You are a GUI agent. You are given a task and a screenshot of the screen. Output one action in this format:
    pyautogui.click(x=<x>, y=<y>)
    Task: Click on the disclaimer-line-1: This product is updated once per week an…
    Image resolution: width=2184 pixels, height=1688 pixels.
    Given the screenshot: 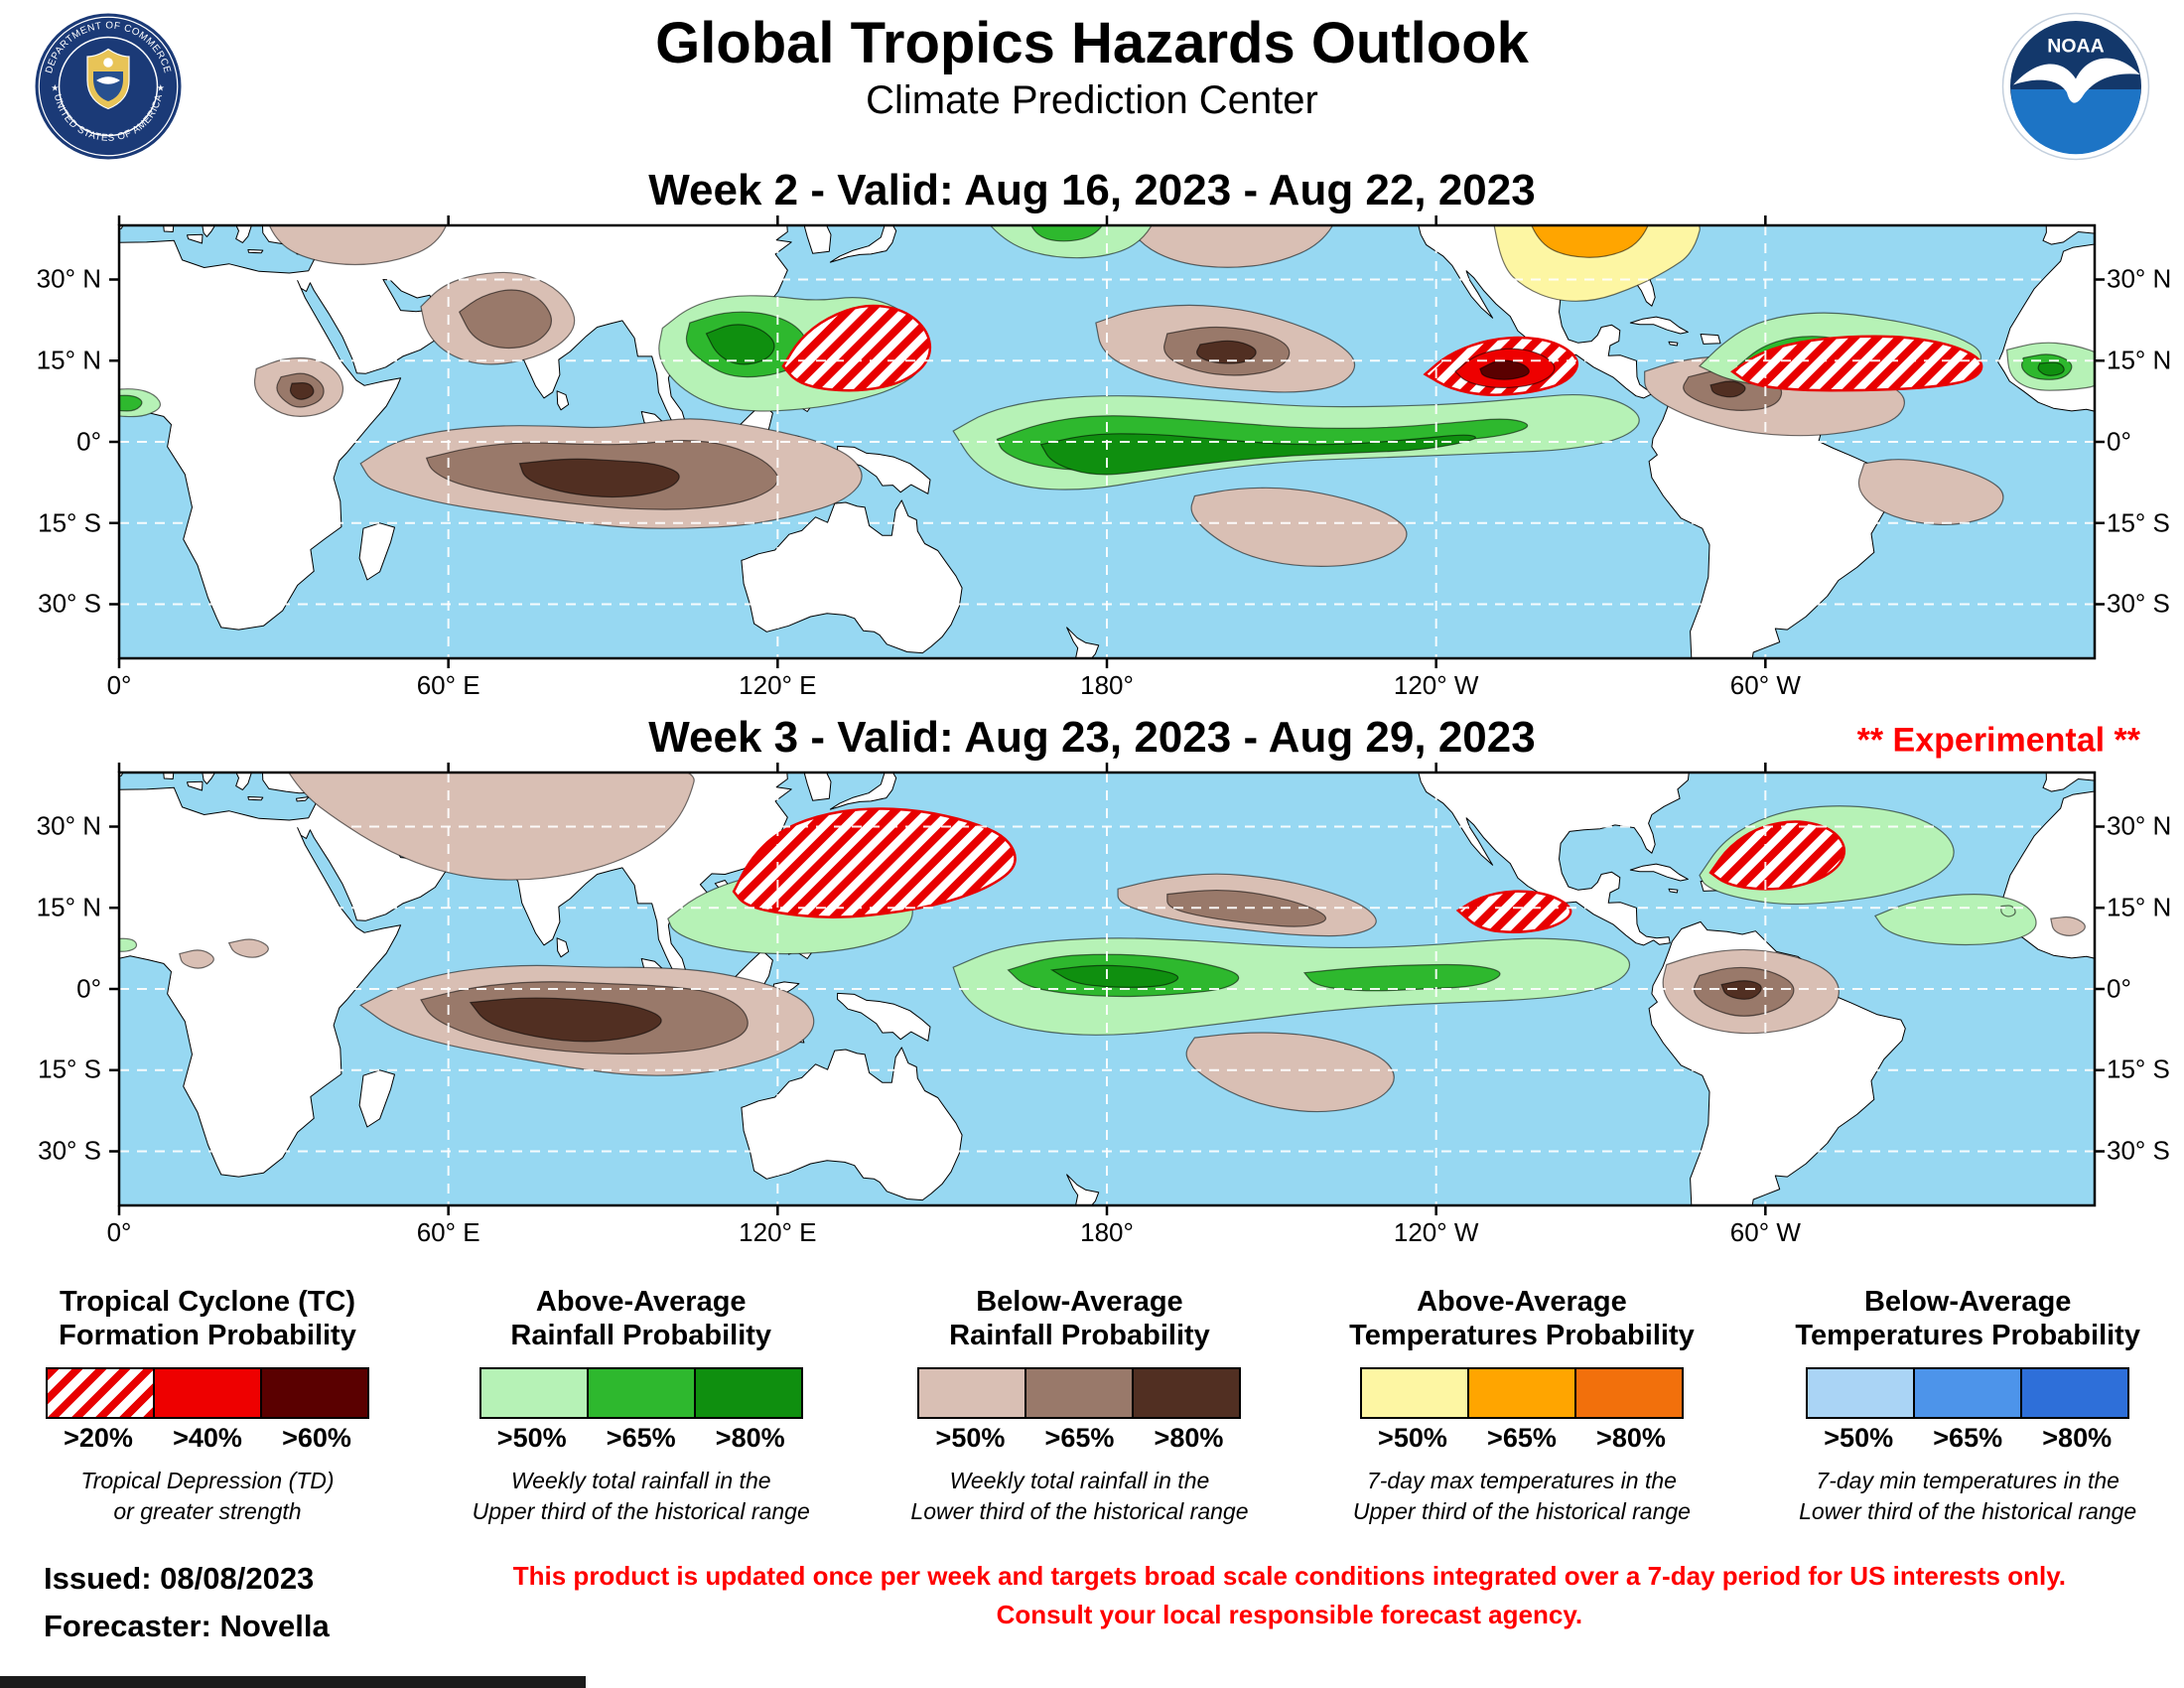 What is the action you would take?
    pyautogui.click(x=1289, y=1576)
    